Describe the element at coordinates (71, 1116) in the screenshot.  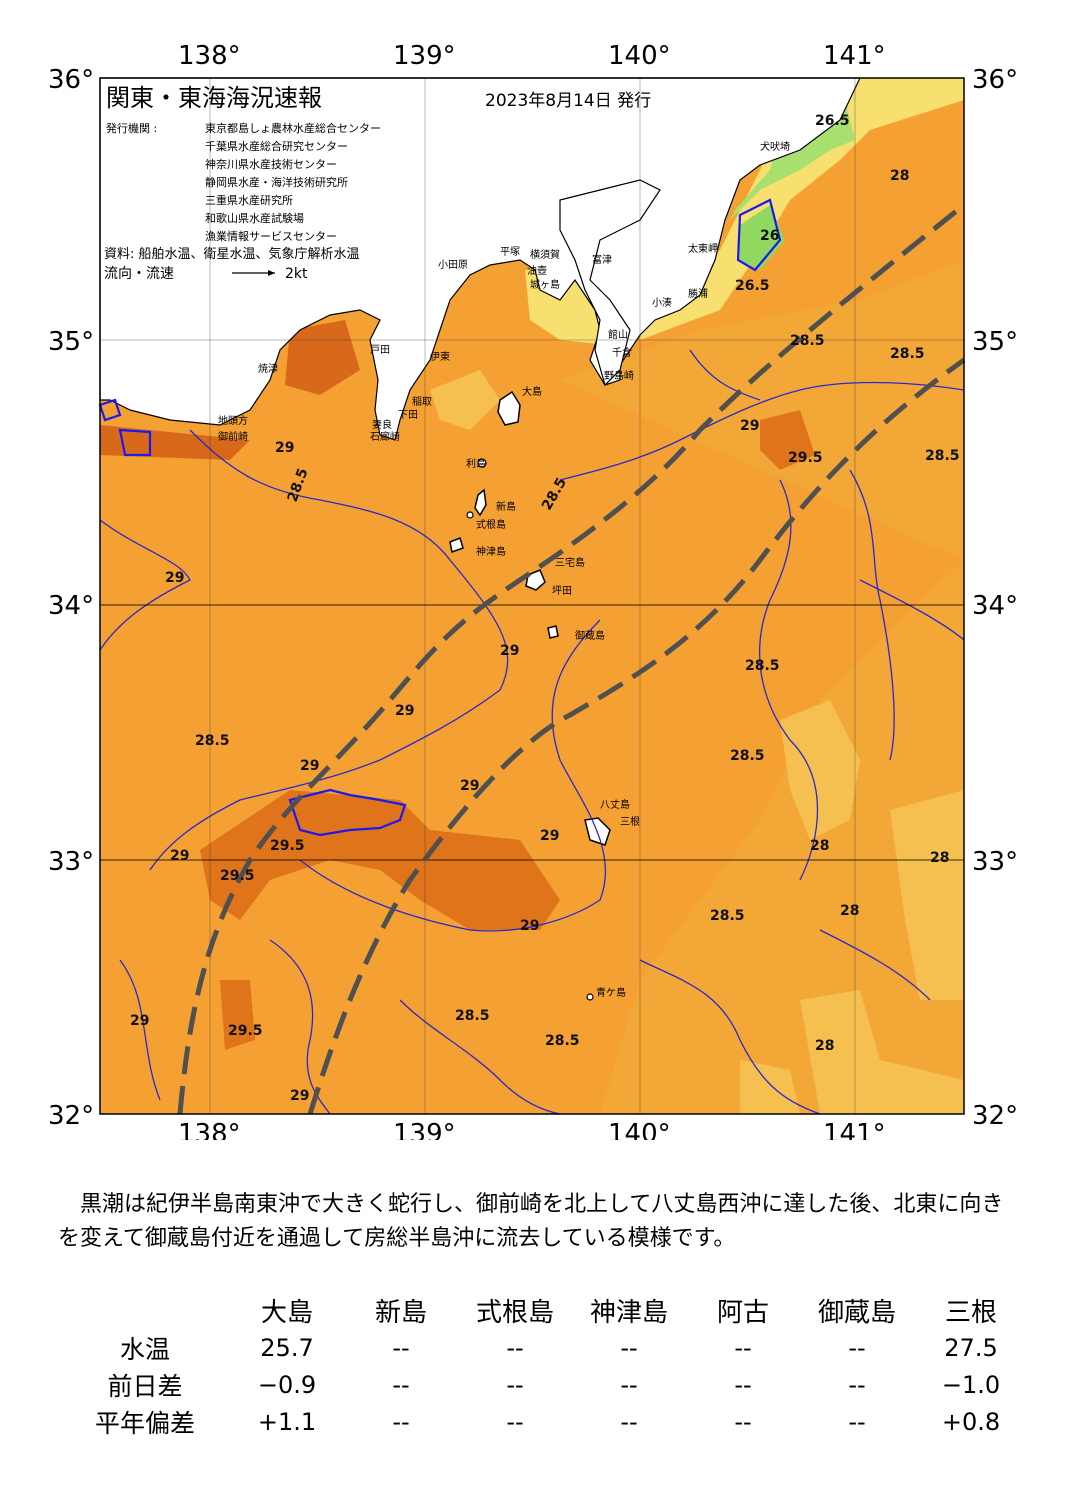
I see `lat-left-label: 32°` at that location.